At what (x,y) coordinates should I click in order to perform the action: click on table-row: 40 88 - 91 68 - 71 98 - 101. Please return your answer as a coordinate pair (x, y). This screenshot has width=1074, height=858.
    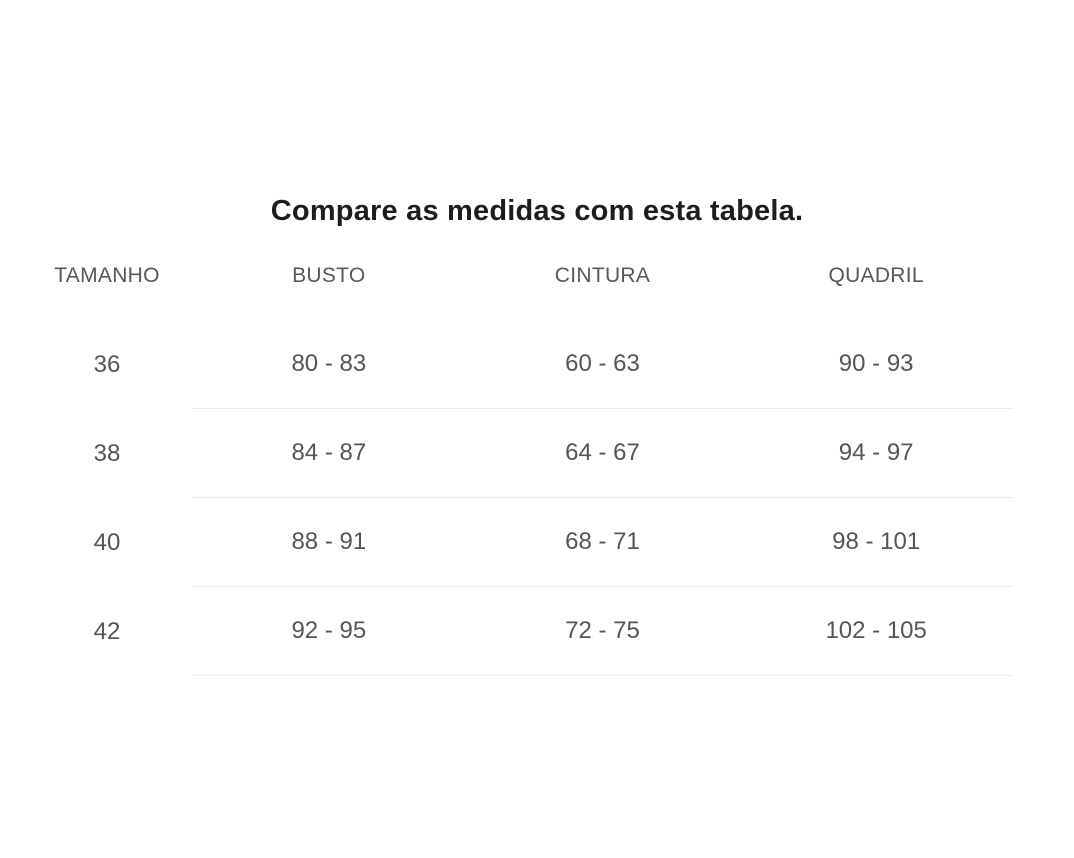
    Looking at the image, I should click on (517, 542).